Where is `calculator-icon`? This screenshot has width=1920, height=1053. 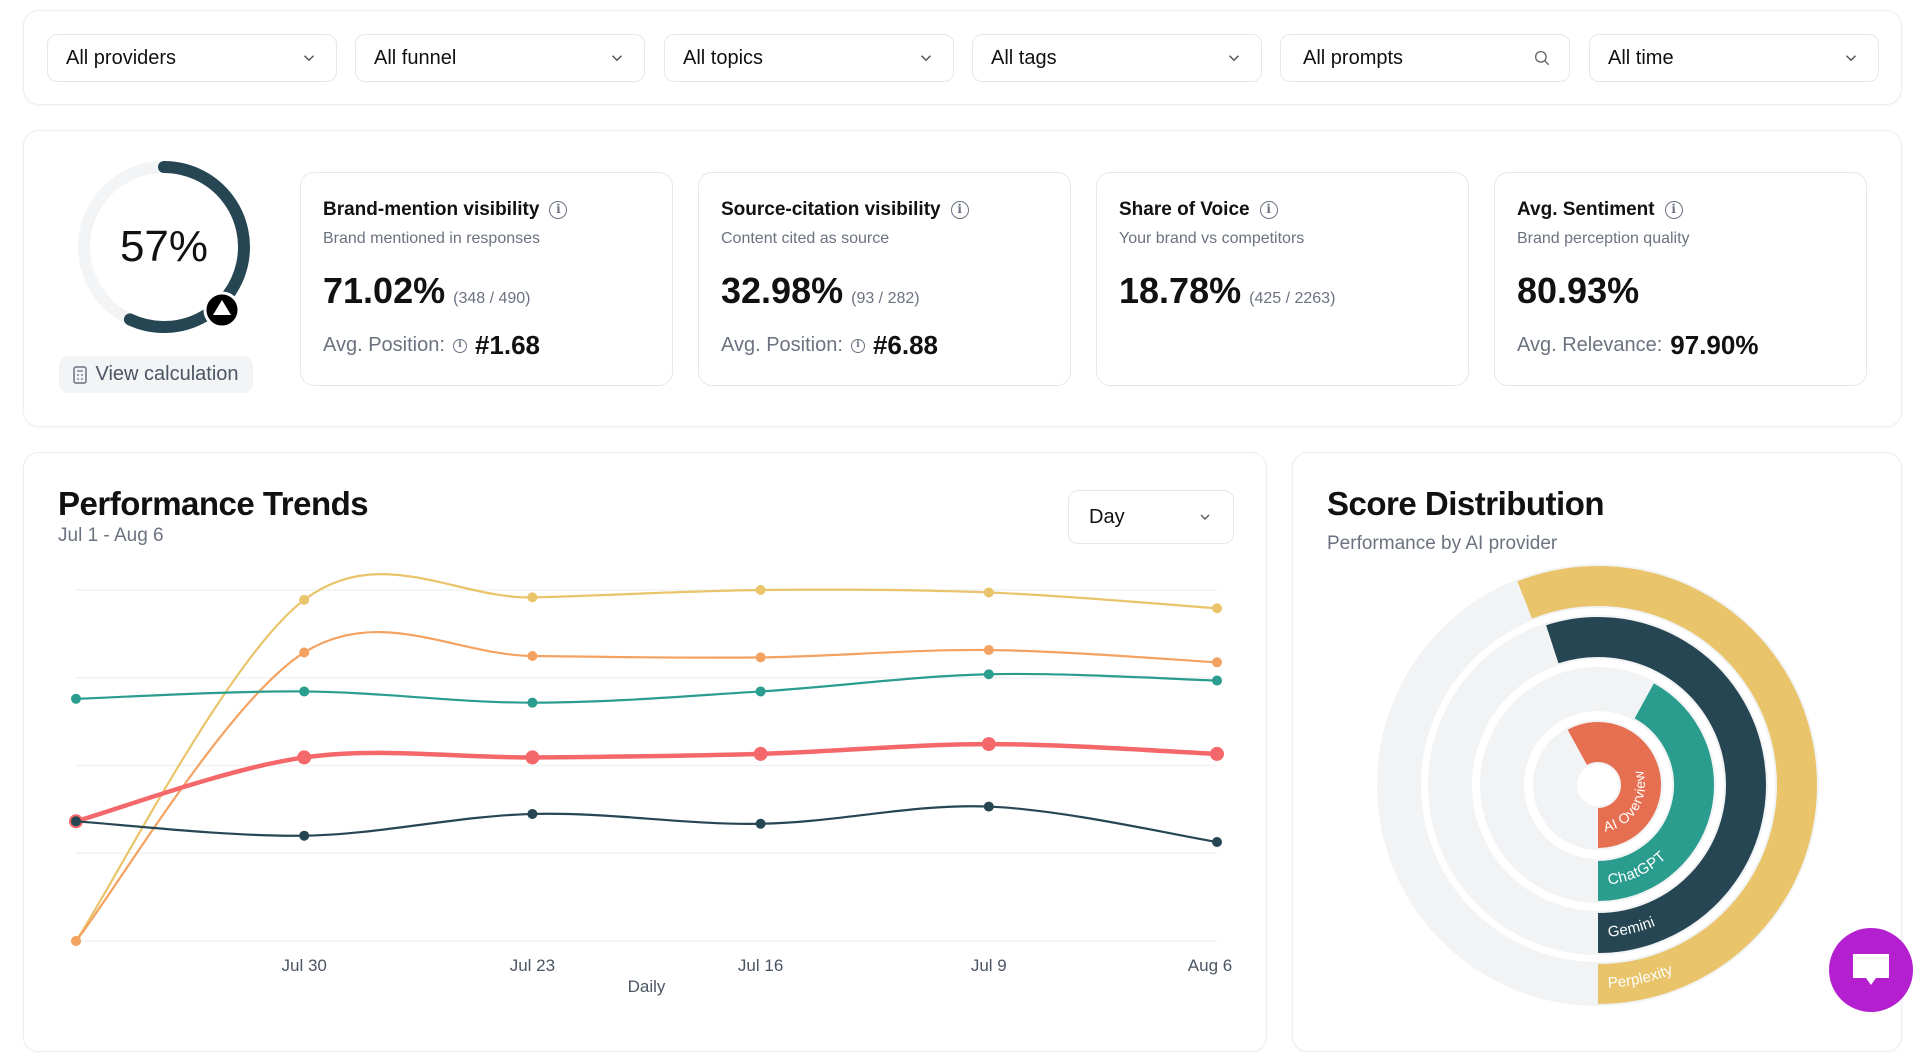
calculator-icon is located at coordinates (80, 374).